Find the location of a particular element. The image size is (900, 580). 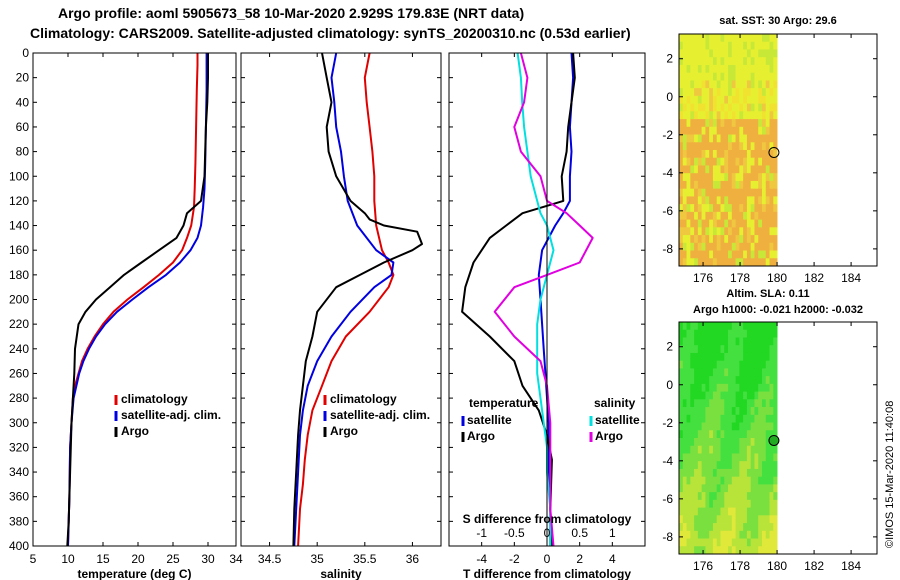

sst_map-argo-marker is located at coordinates (774, 152).